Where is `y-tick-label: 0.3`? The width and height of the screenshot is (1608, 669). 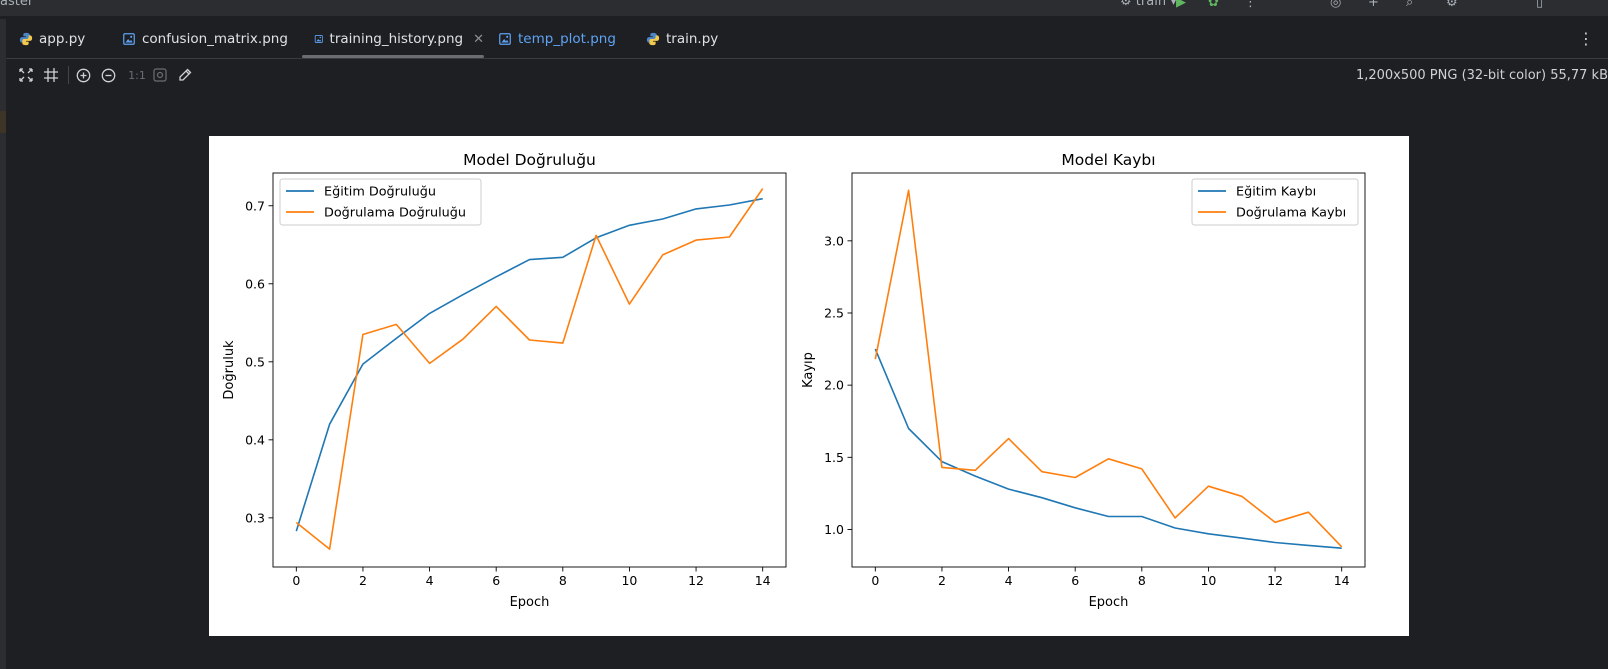 y-tick-label: 0.3 is located at coordinates (255, 517).